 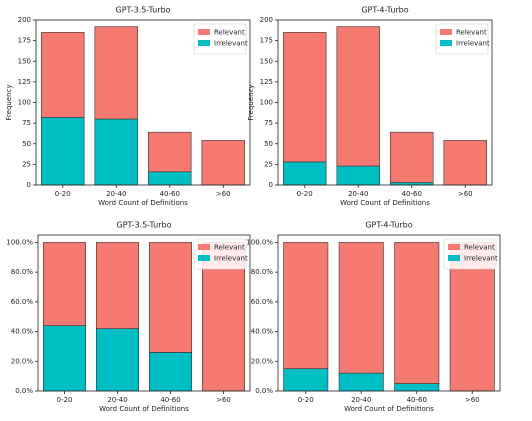 I want to click on y-tick-label: 100.0%, so click(x=259, y=242).